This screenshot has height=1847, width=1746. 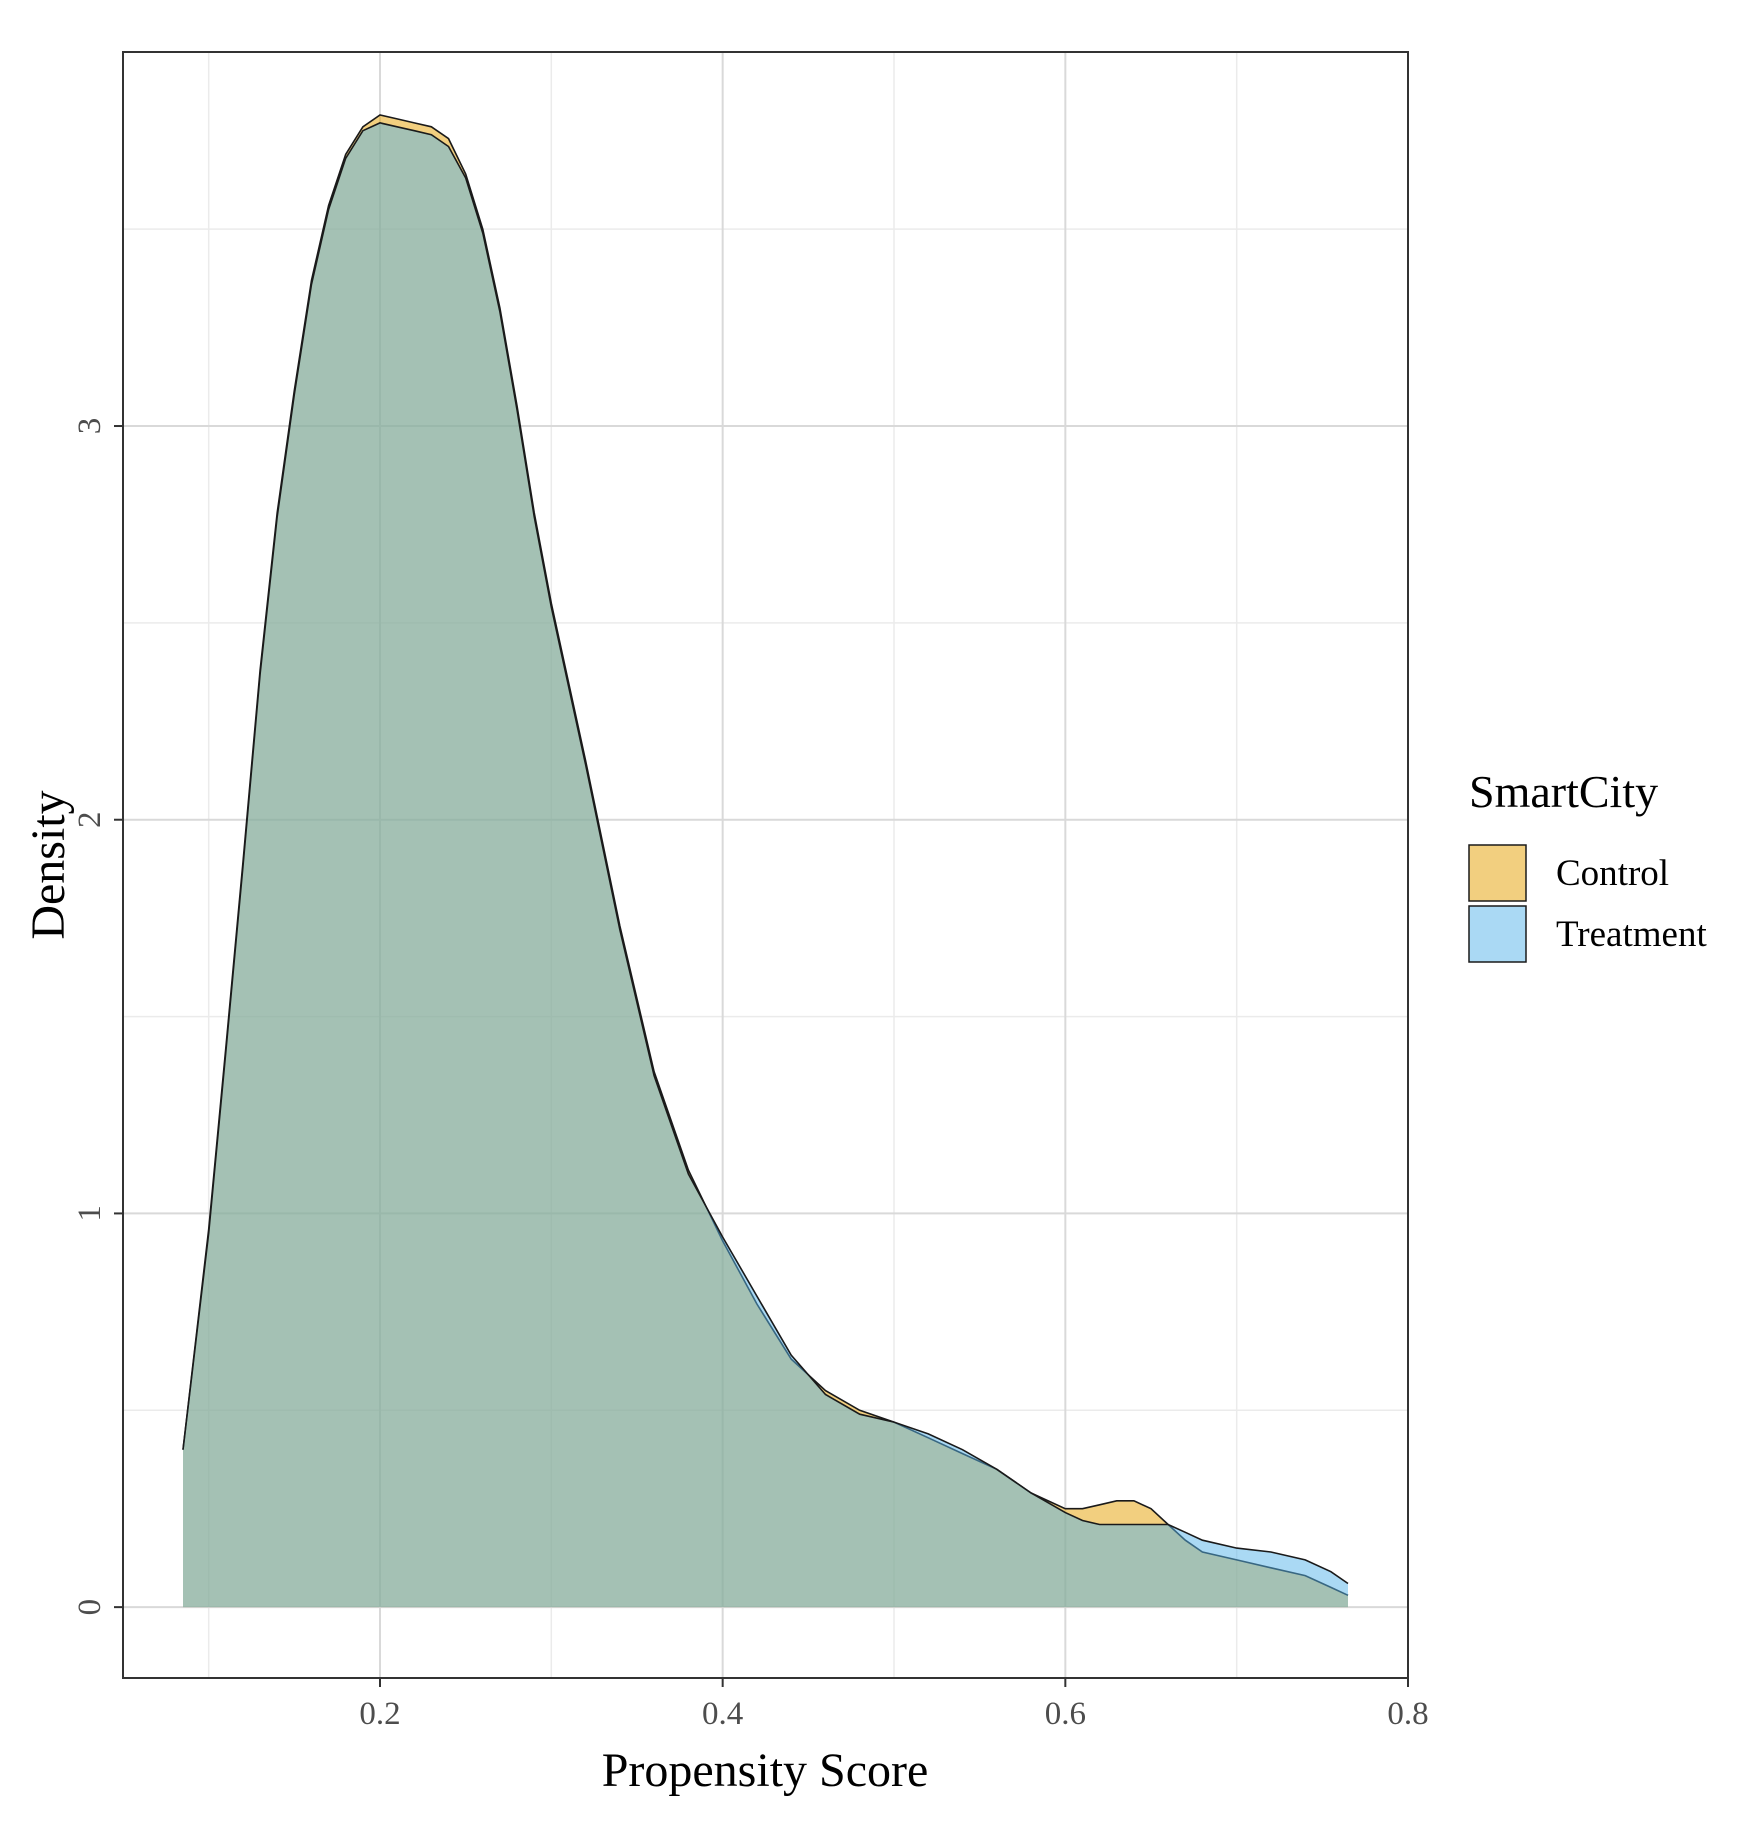 I want to click on legend-items: Control Treatment, so click(x=1587, y=903).